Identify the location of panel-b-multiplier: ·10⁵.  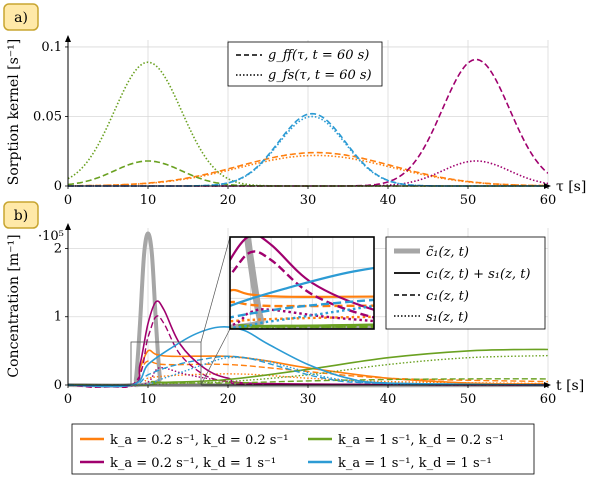
(51, 236).